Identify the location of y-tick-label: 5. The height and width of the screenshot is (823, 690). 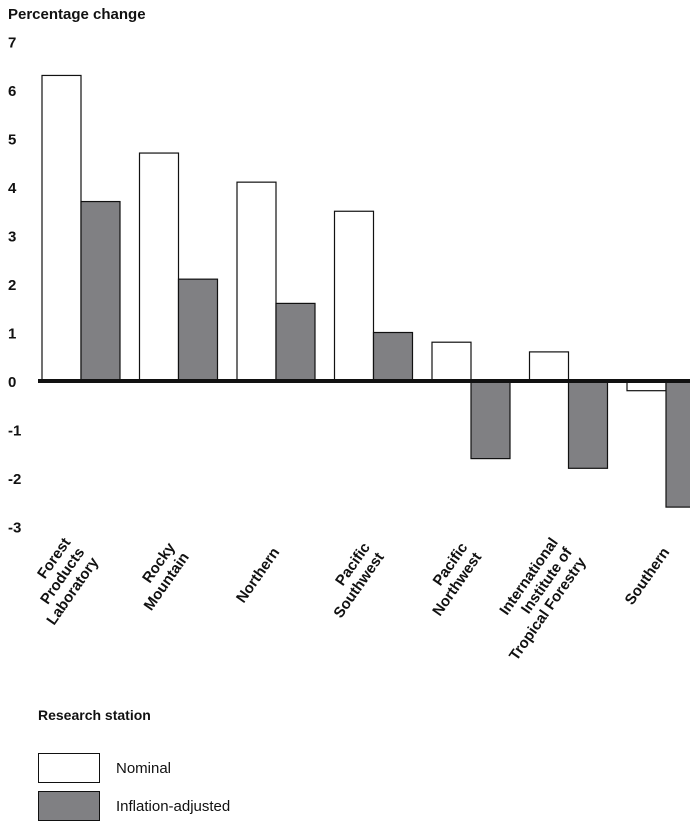
(12, 140).